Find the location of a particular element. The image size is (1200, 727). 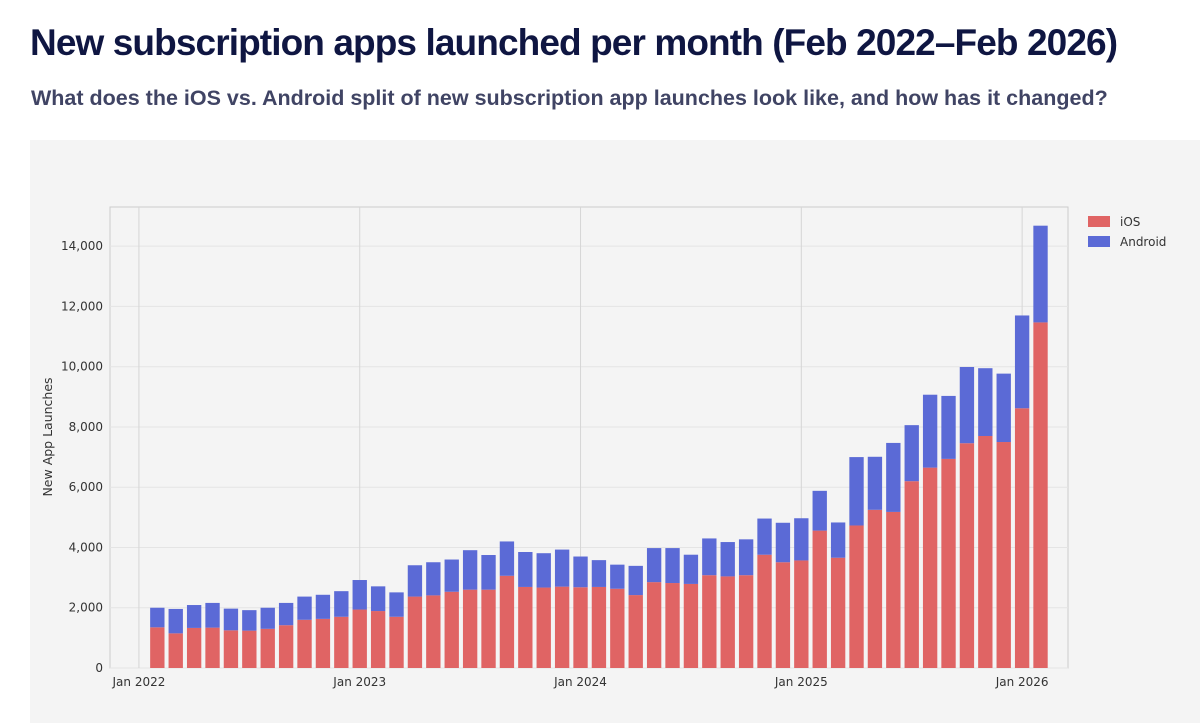

legend-label-ios: iOS is located at coordinates (1130, 222).